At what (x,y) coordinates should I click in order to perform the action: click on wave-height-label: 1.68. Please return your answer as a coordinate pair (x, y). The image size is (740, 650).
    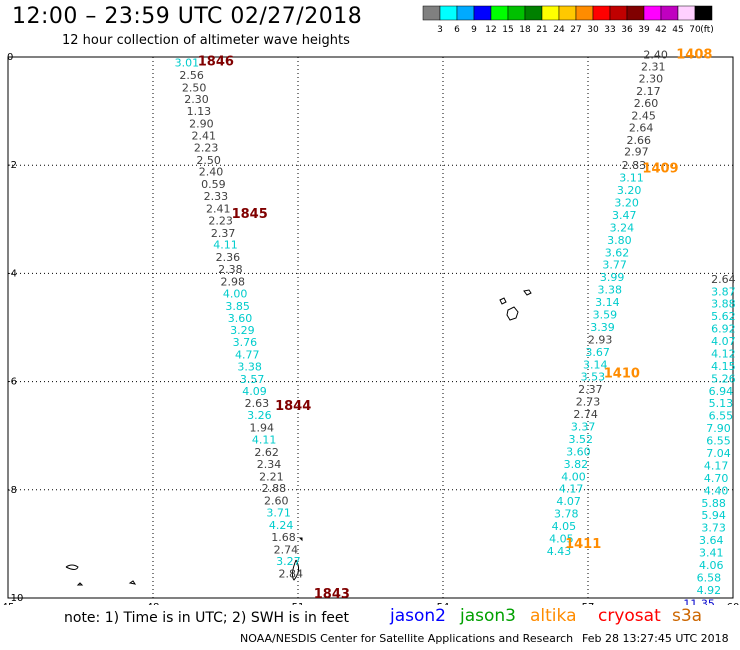
    Looking at the image, I should click on (283, 537).